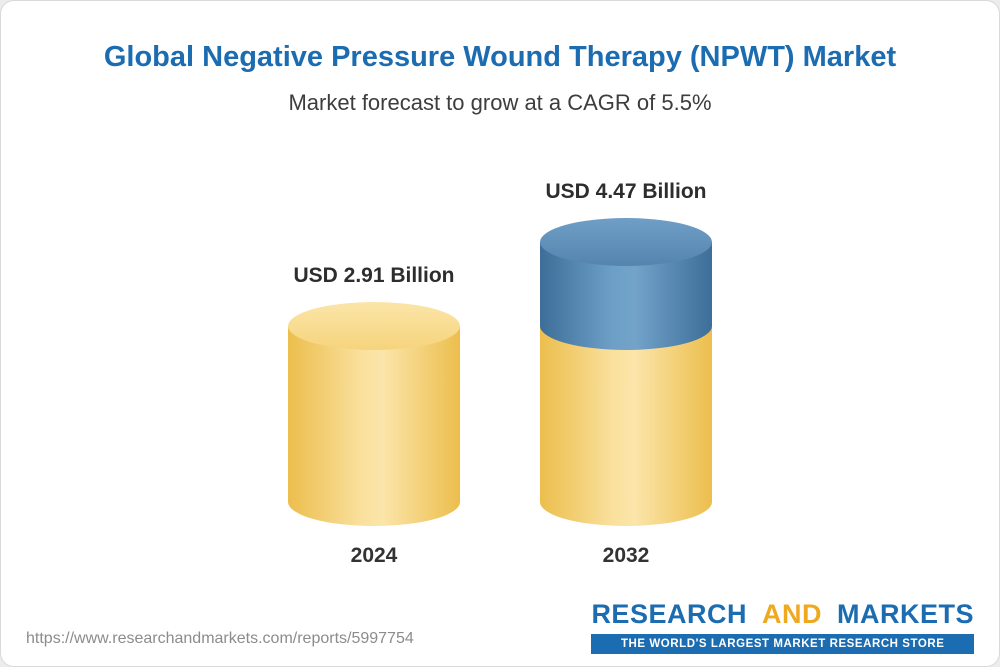 The width and height of the screenshot is (1000, 667). Describe the element at coordinates (626, 241) in the screenshot. I see `cylinder-2032-top-ellipse` at that location.